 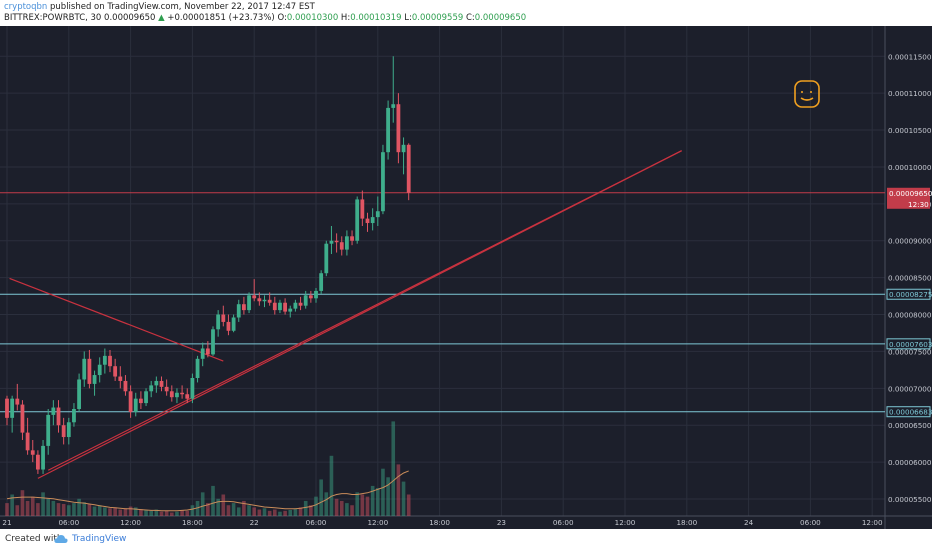 I want to click on close-label: C:, so click(x=469, y=18).